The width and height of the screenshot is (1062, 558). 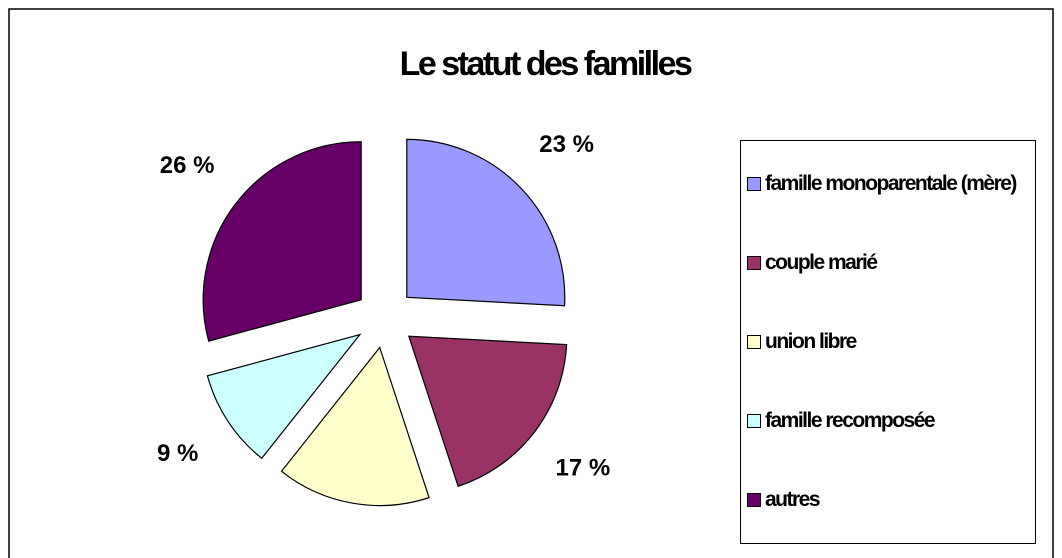 I want to click on legend-item: famille recomposée, so click(x=888, y=421).